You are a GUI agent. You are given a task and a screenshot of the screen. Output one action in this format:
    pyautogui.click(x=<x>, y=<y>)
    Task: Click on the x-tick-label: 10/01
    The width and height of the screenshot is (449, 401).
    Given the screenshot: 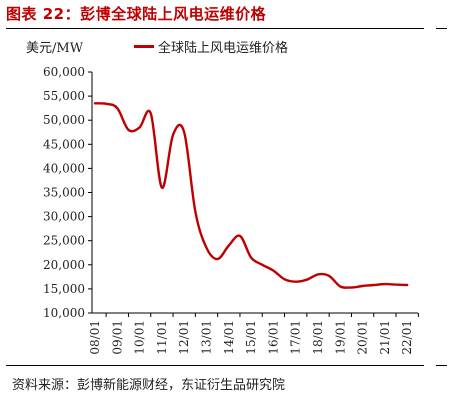 What is the action you would take?
    pyautogui.click(x=140, y=337)
    